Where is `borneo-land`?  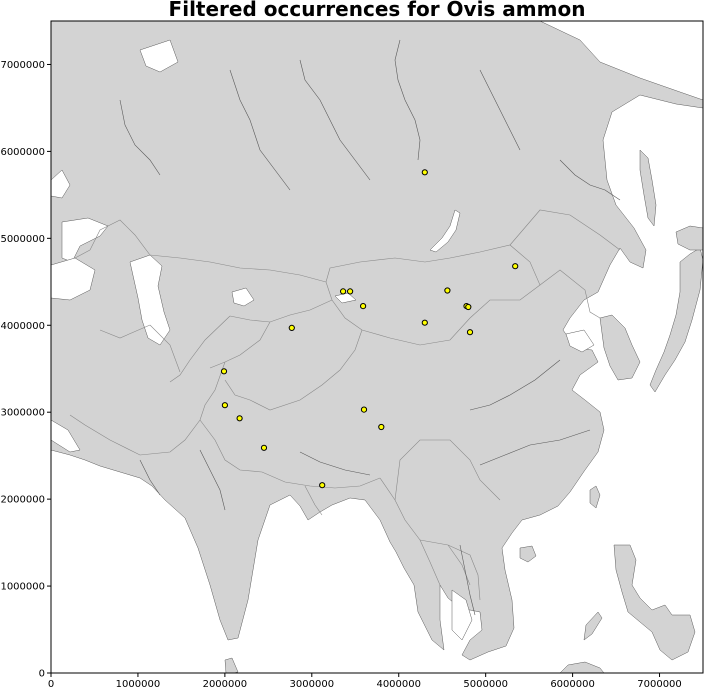
borneo-land is located at coordinates (582, 667).